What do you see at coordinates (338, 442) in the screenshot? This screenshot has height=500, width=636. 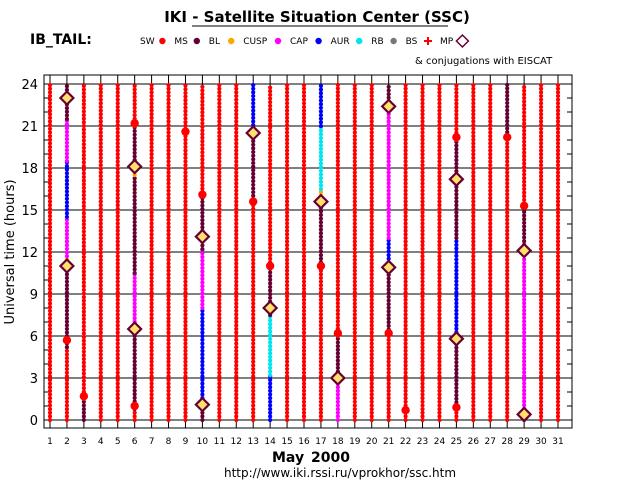 I see `x-tick-label: 18` at bounding box center [338, 442].